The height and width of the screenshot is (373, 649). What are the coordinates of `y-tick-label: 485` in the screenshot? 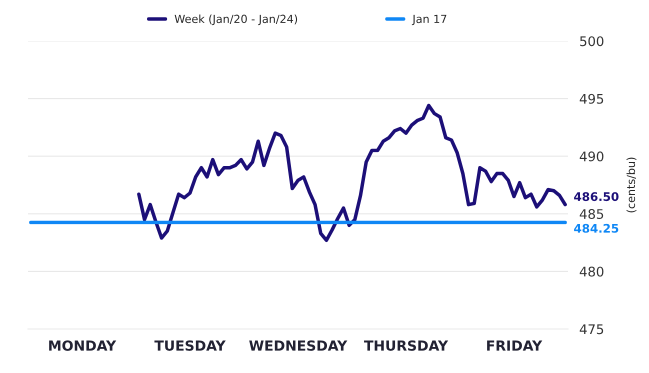 It's located at (592, 214).